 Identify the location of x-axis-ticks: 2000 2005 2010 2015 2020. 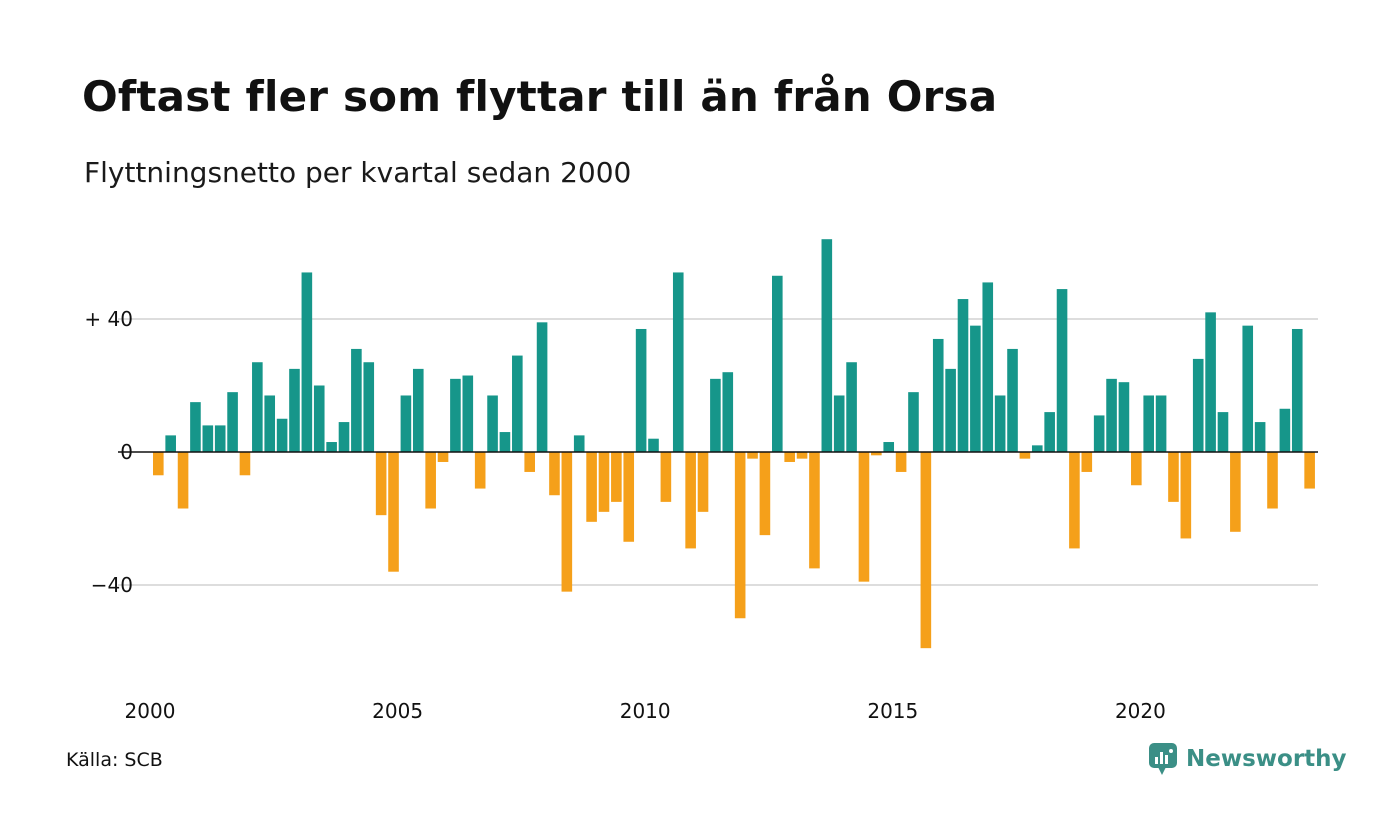
(645, 711).